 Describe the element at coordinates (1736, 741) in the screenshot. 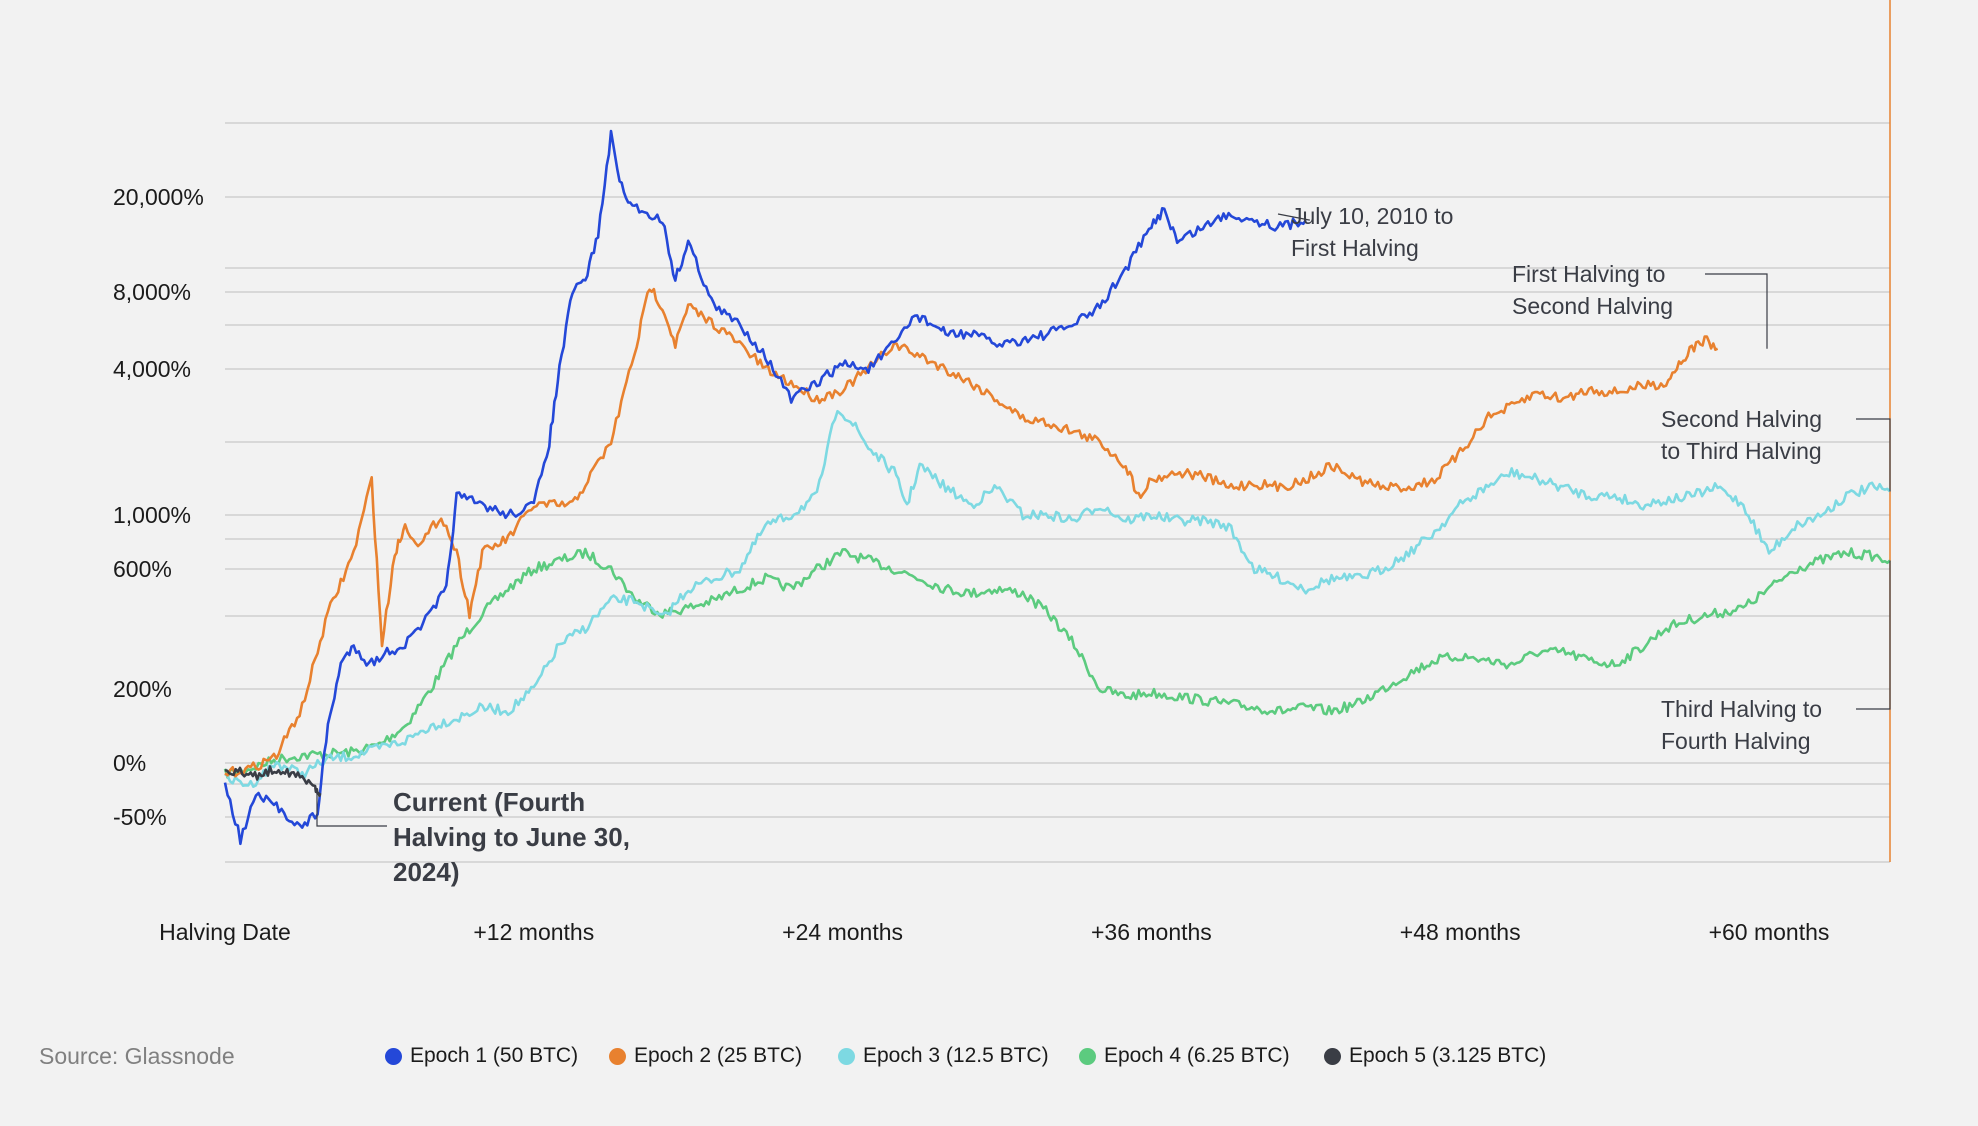

I see `annotation-text: Fourth Halving` at that location.